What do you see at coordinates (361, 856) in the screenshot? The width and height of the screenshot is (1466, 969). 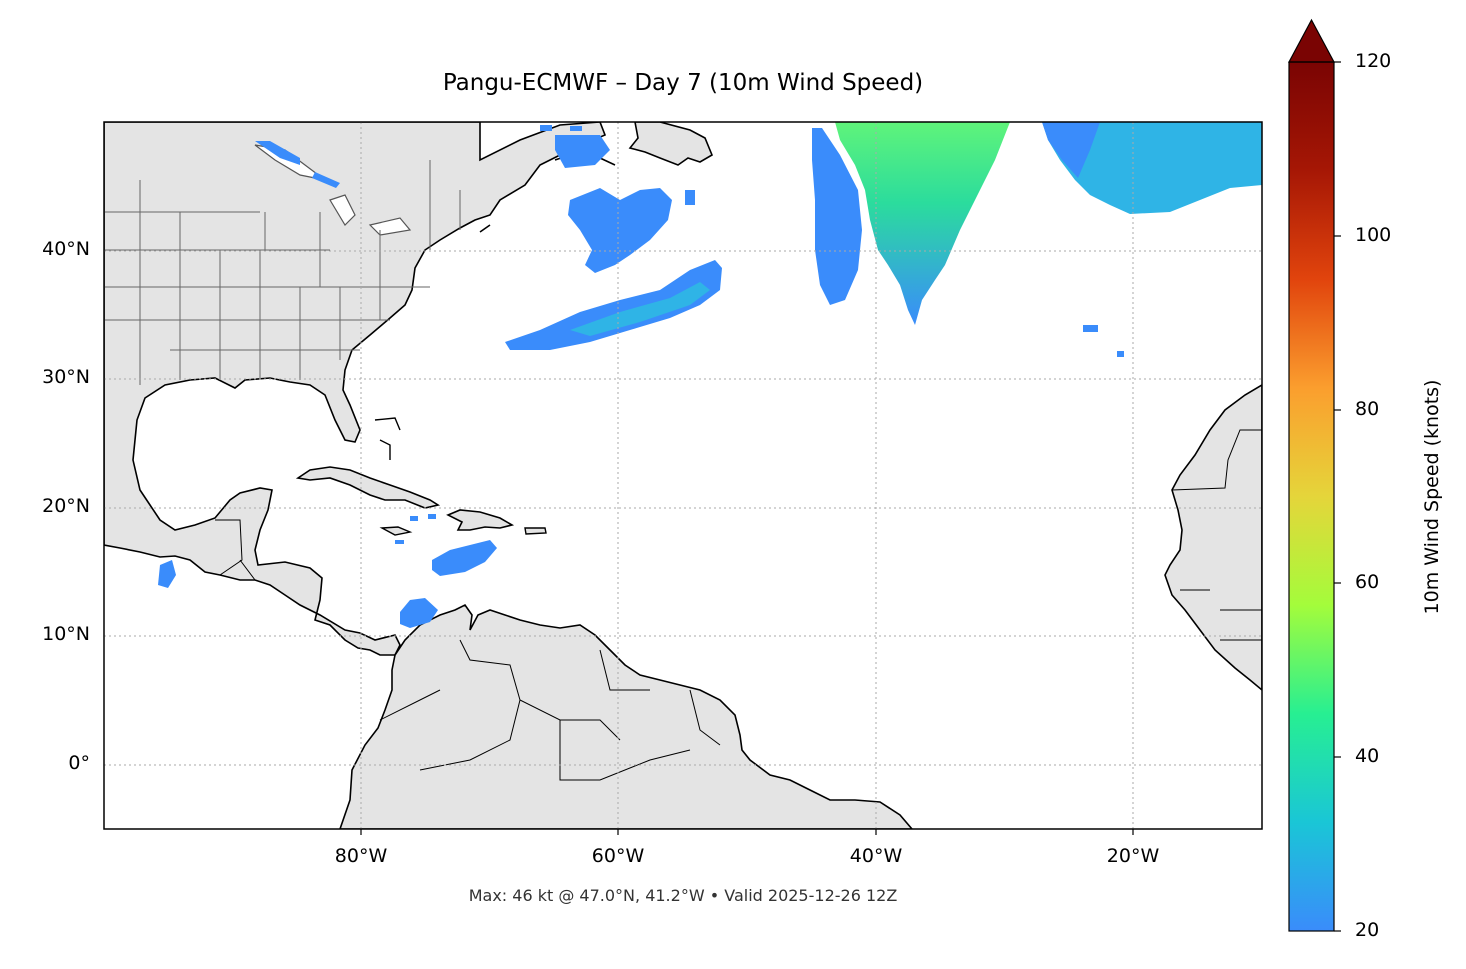 I see `x-tick-label: 80°W` at bounding box center [361, 856].